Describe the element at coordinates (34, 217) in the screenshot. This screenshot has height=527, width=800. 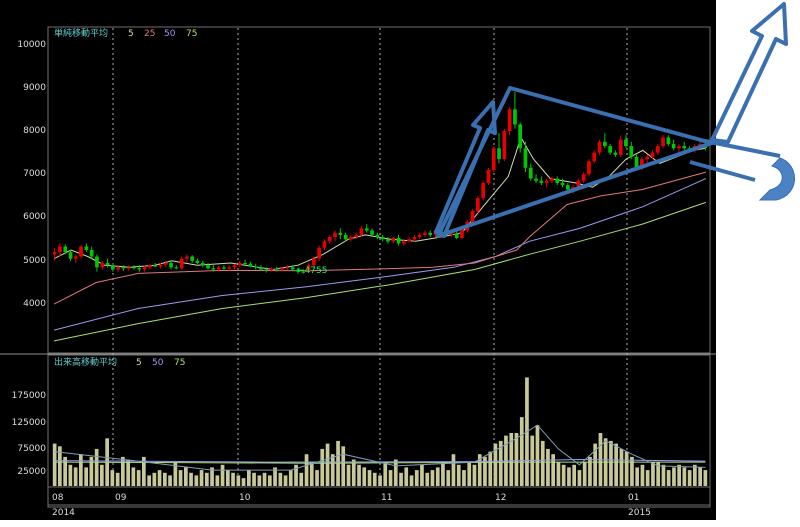
I see `y-tick-6000: 6000` at that location.